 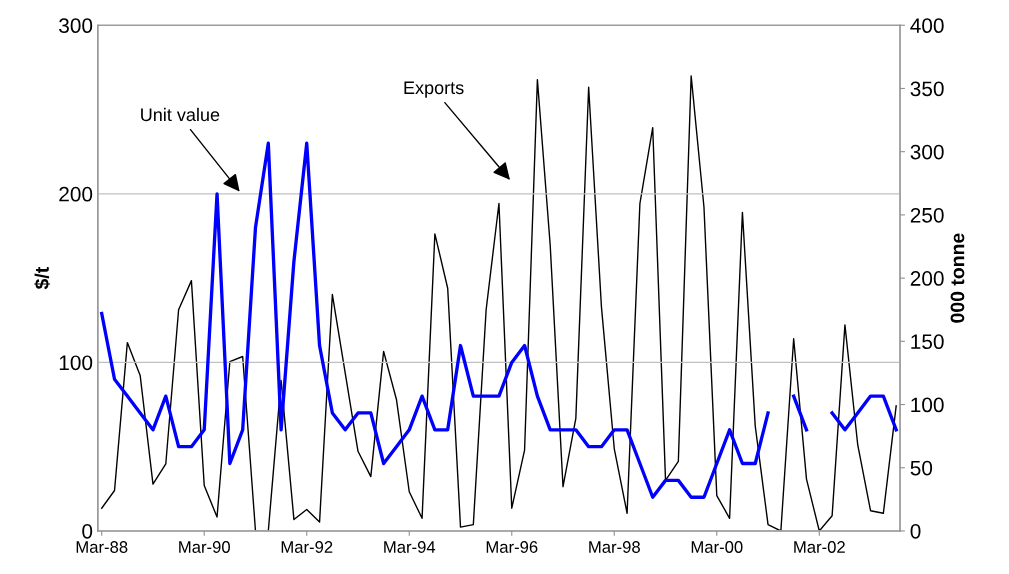 I want to click on annotation: Exports, so click(x=434, y=89).